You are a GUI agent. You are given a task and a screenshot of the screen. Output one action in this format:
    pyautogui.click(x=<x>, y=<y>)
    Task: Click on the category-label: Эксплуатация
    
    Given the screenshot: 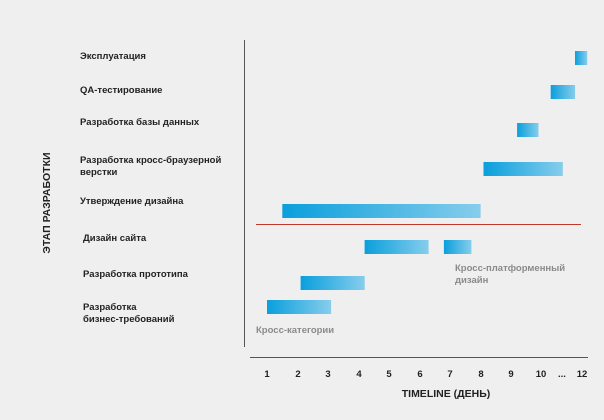 What is the action you would take?
    pyautogui.click(x=113, y=56)
    